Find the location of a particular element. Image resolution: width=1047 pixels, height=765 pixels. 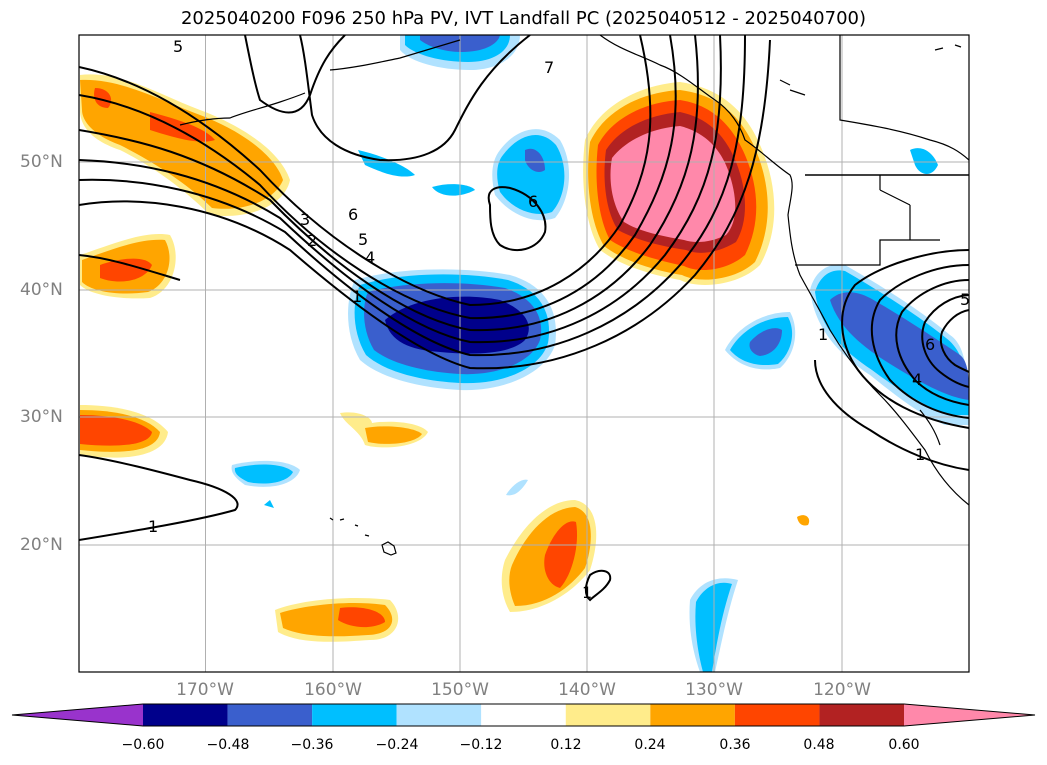

lon-label: 160°W is located at coordinates (333, 690).